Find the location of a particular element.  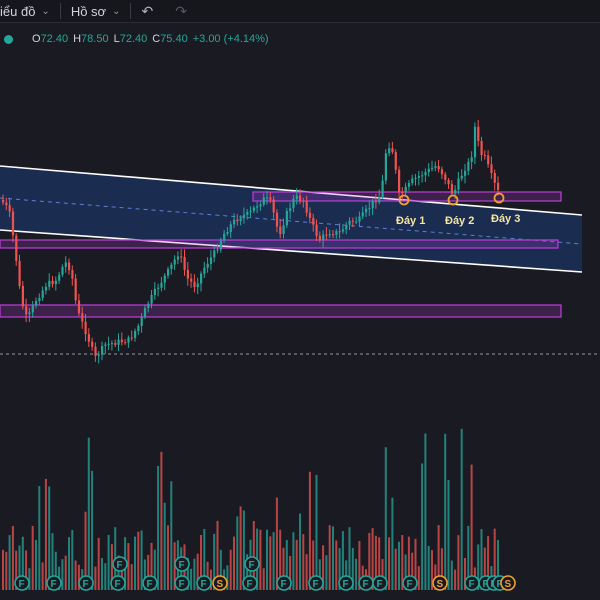

profile-menu-label: Hồ sơ is located at coordinates (88, 11).